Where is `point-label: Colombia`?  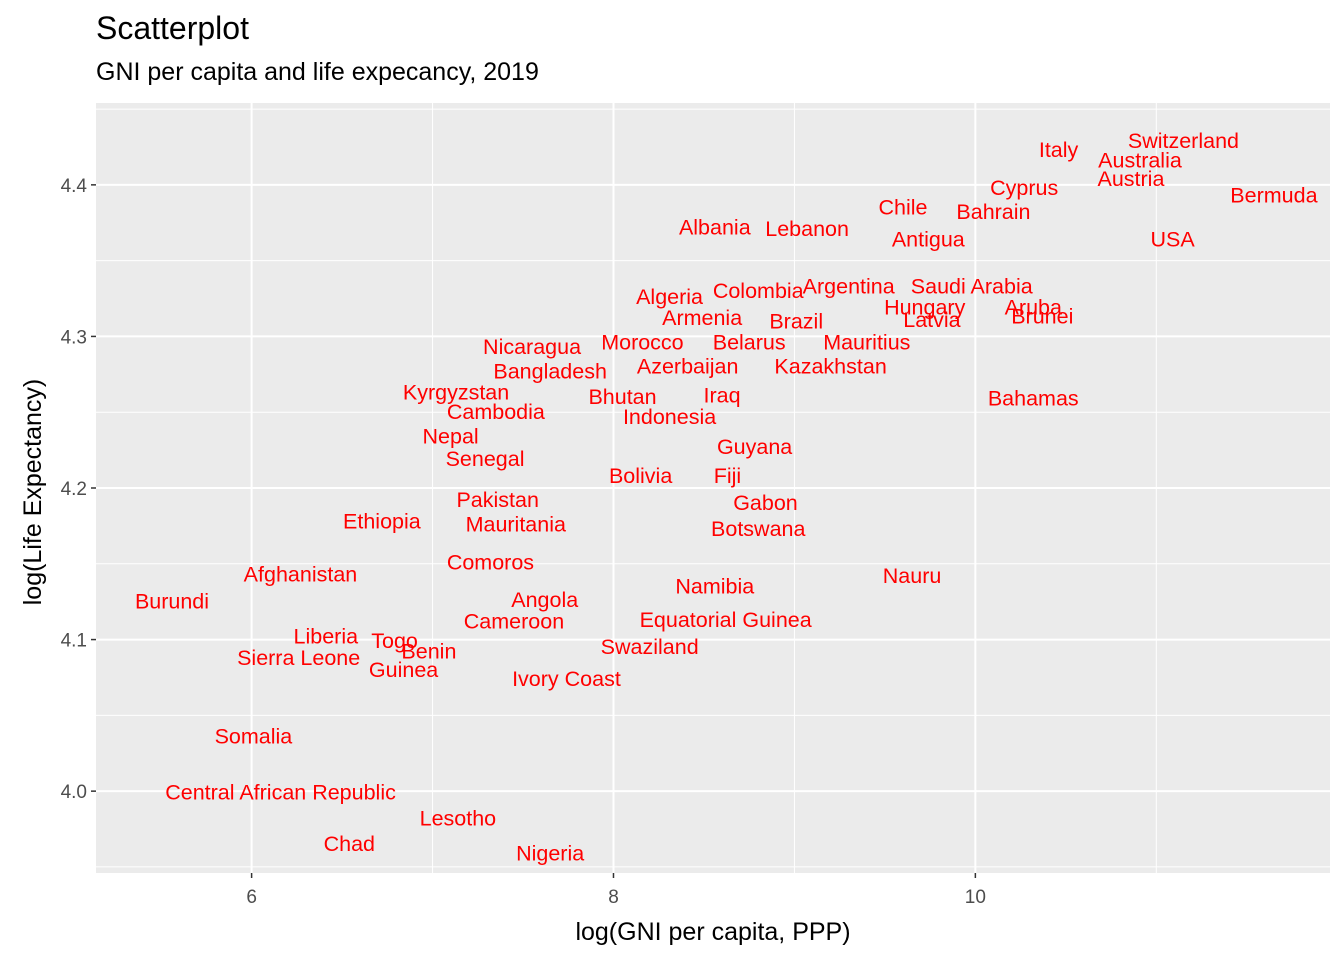 point-label: Colombia is located at coordinates (758, 291).